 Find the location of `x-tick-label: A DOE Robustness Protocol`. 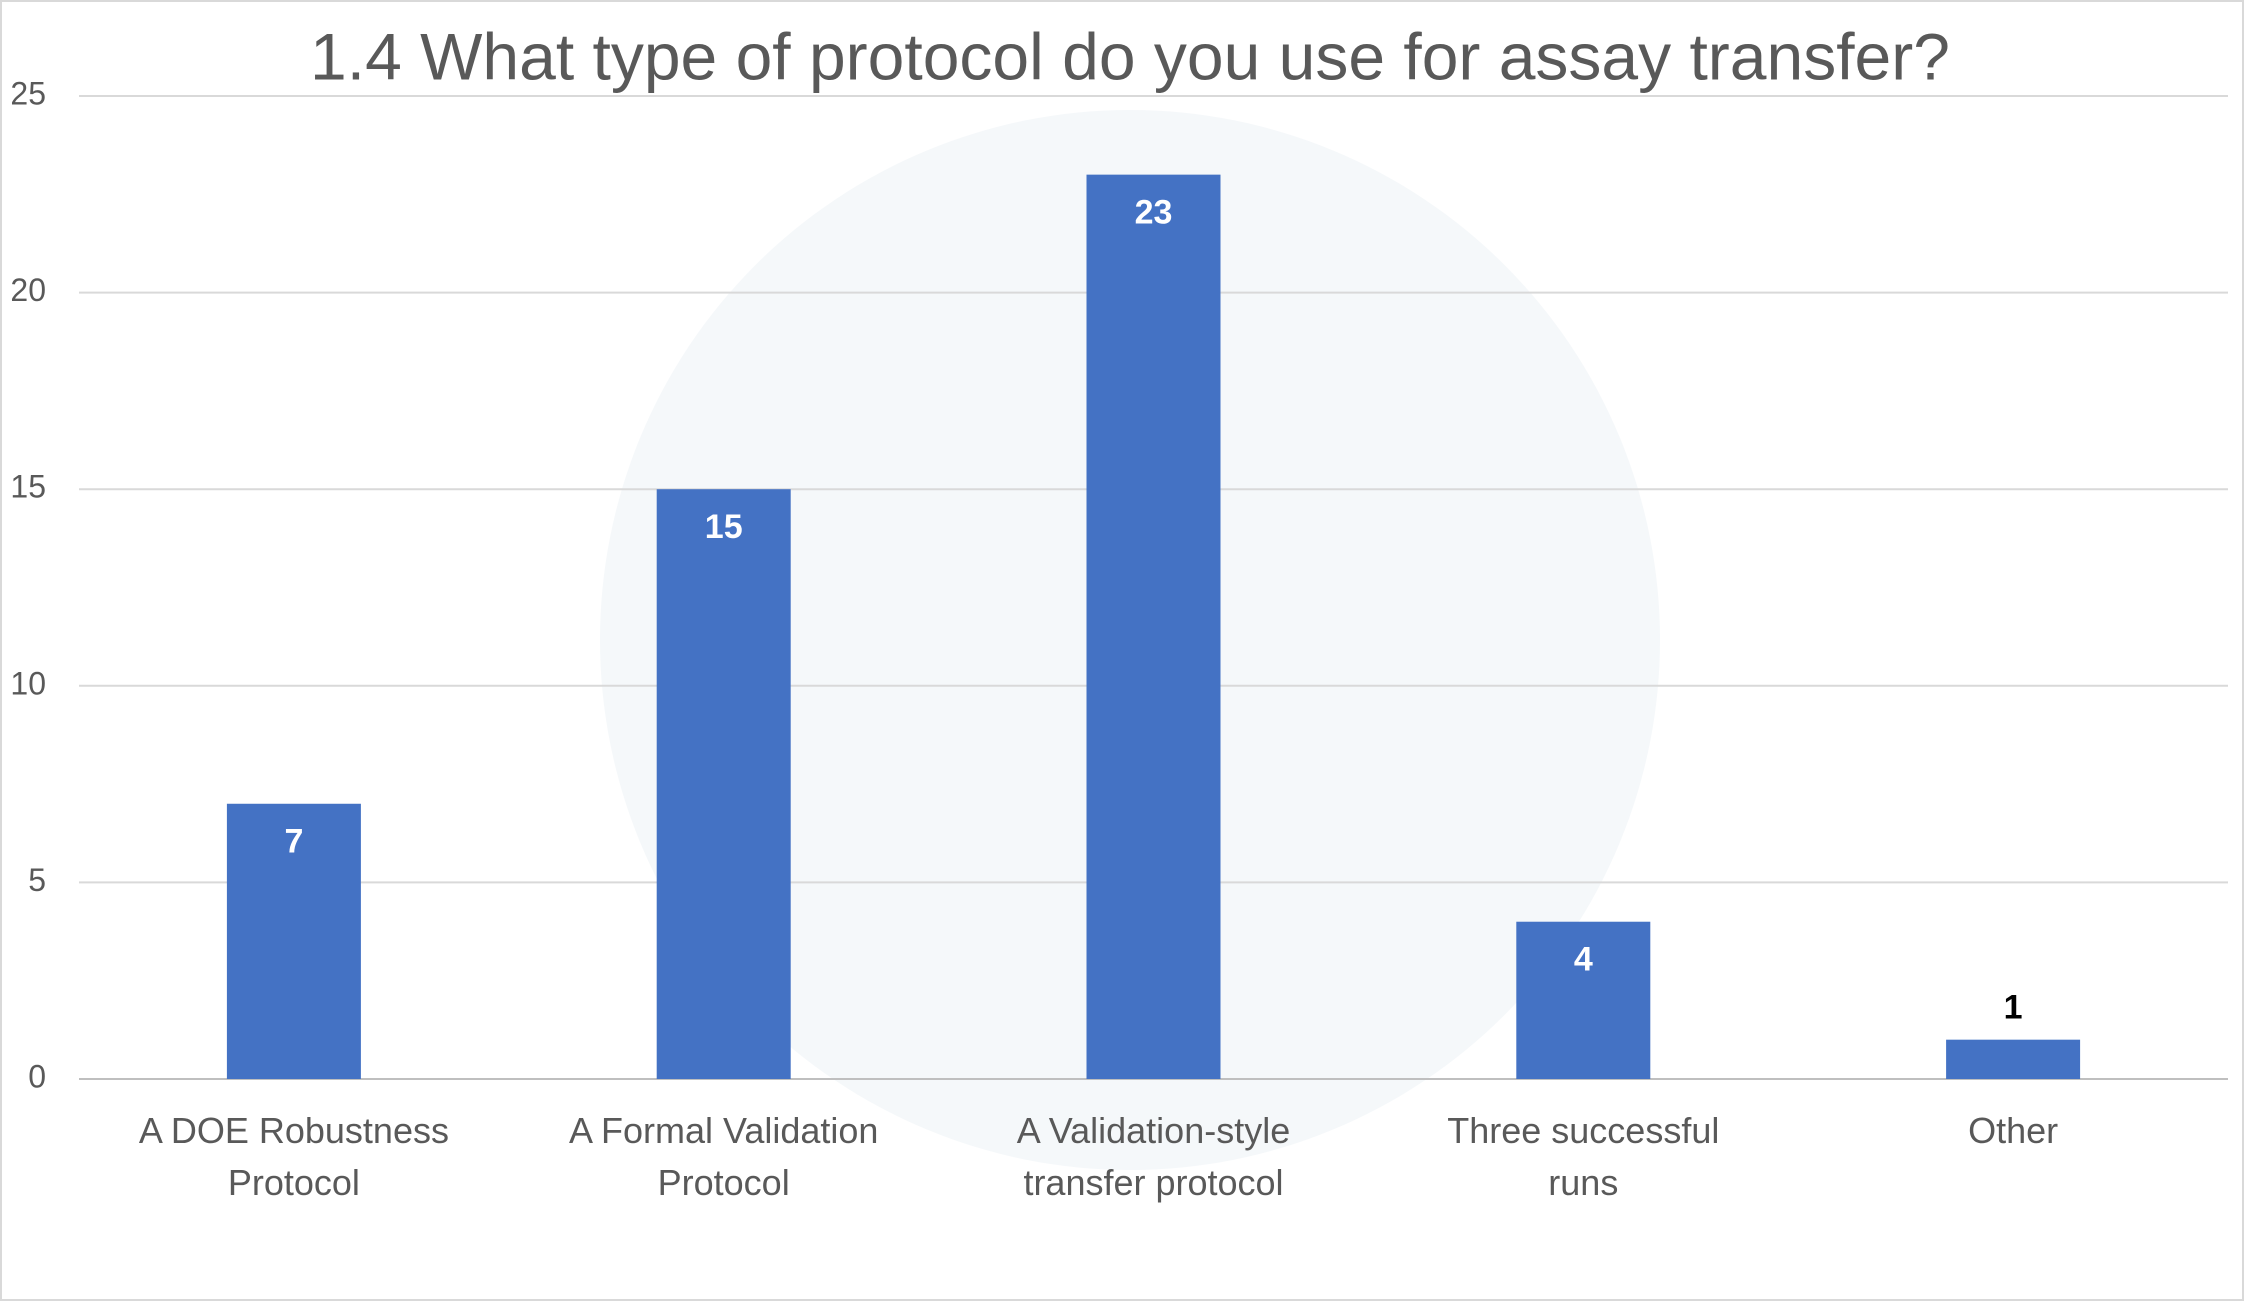

x-tick-label: A DOE Robustness Protocol is located at coordinates (293, 1156).